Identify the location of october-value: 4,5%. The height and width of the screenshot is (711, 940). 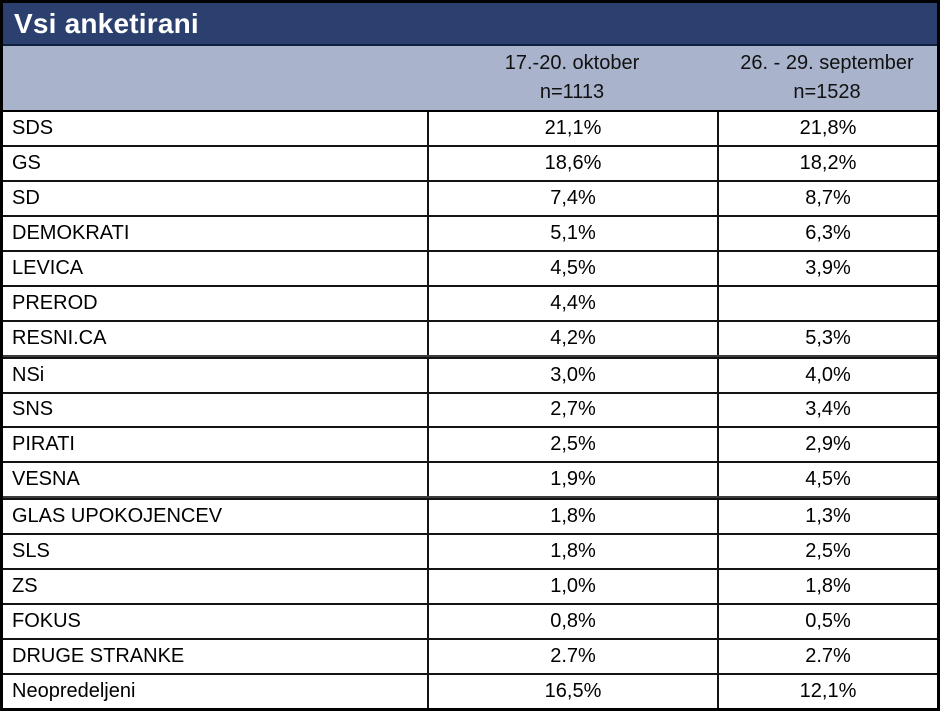
(572, 268).